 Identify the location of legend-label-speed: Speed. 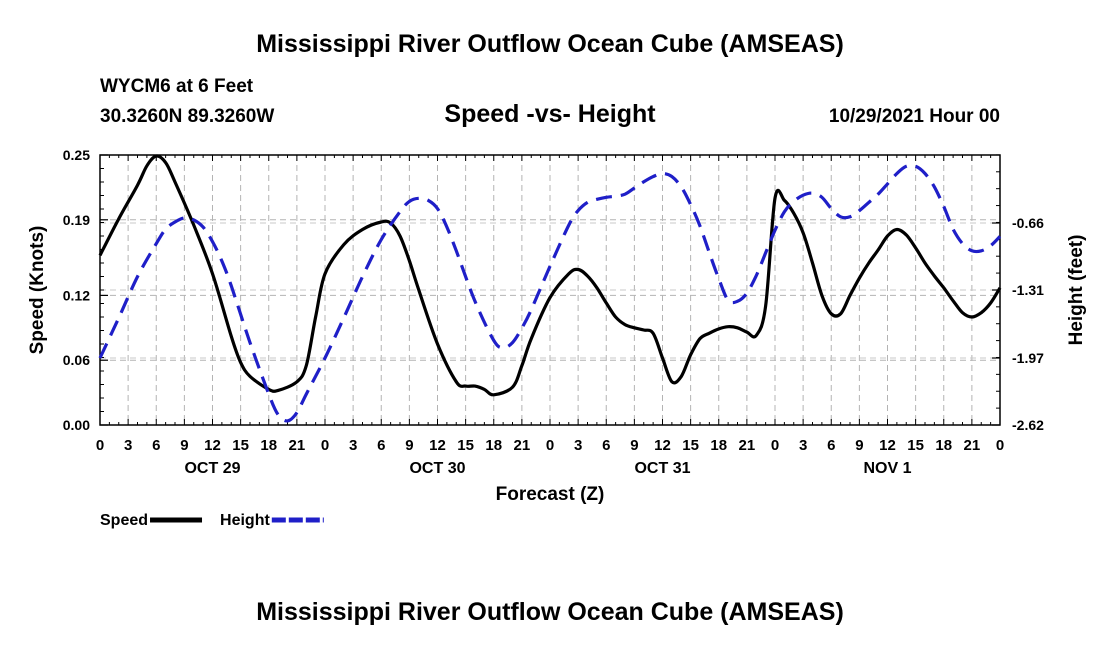
(124, 520).